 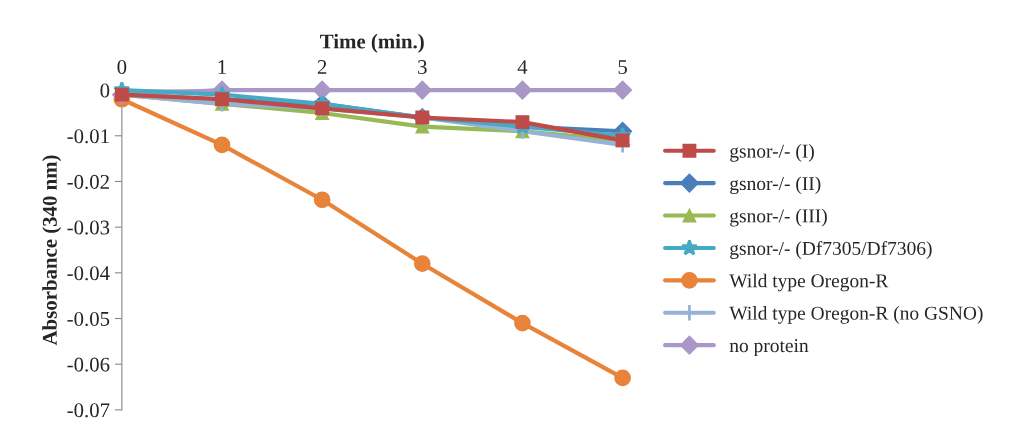 What do you see at coordinates (88, 319) in the screenshot?
I see `y-tick-label: -0.05` at bounding box center [88, 319].